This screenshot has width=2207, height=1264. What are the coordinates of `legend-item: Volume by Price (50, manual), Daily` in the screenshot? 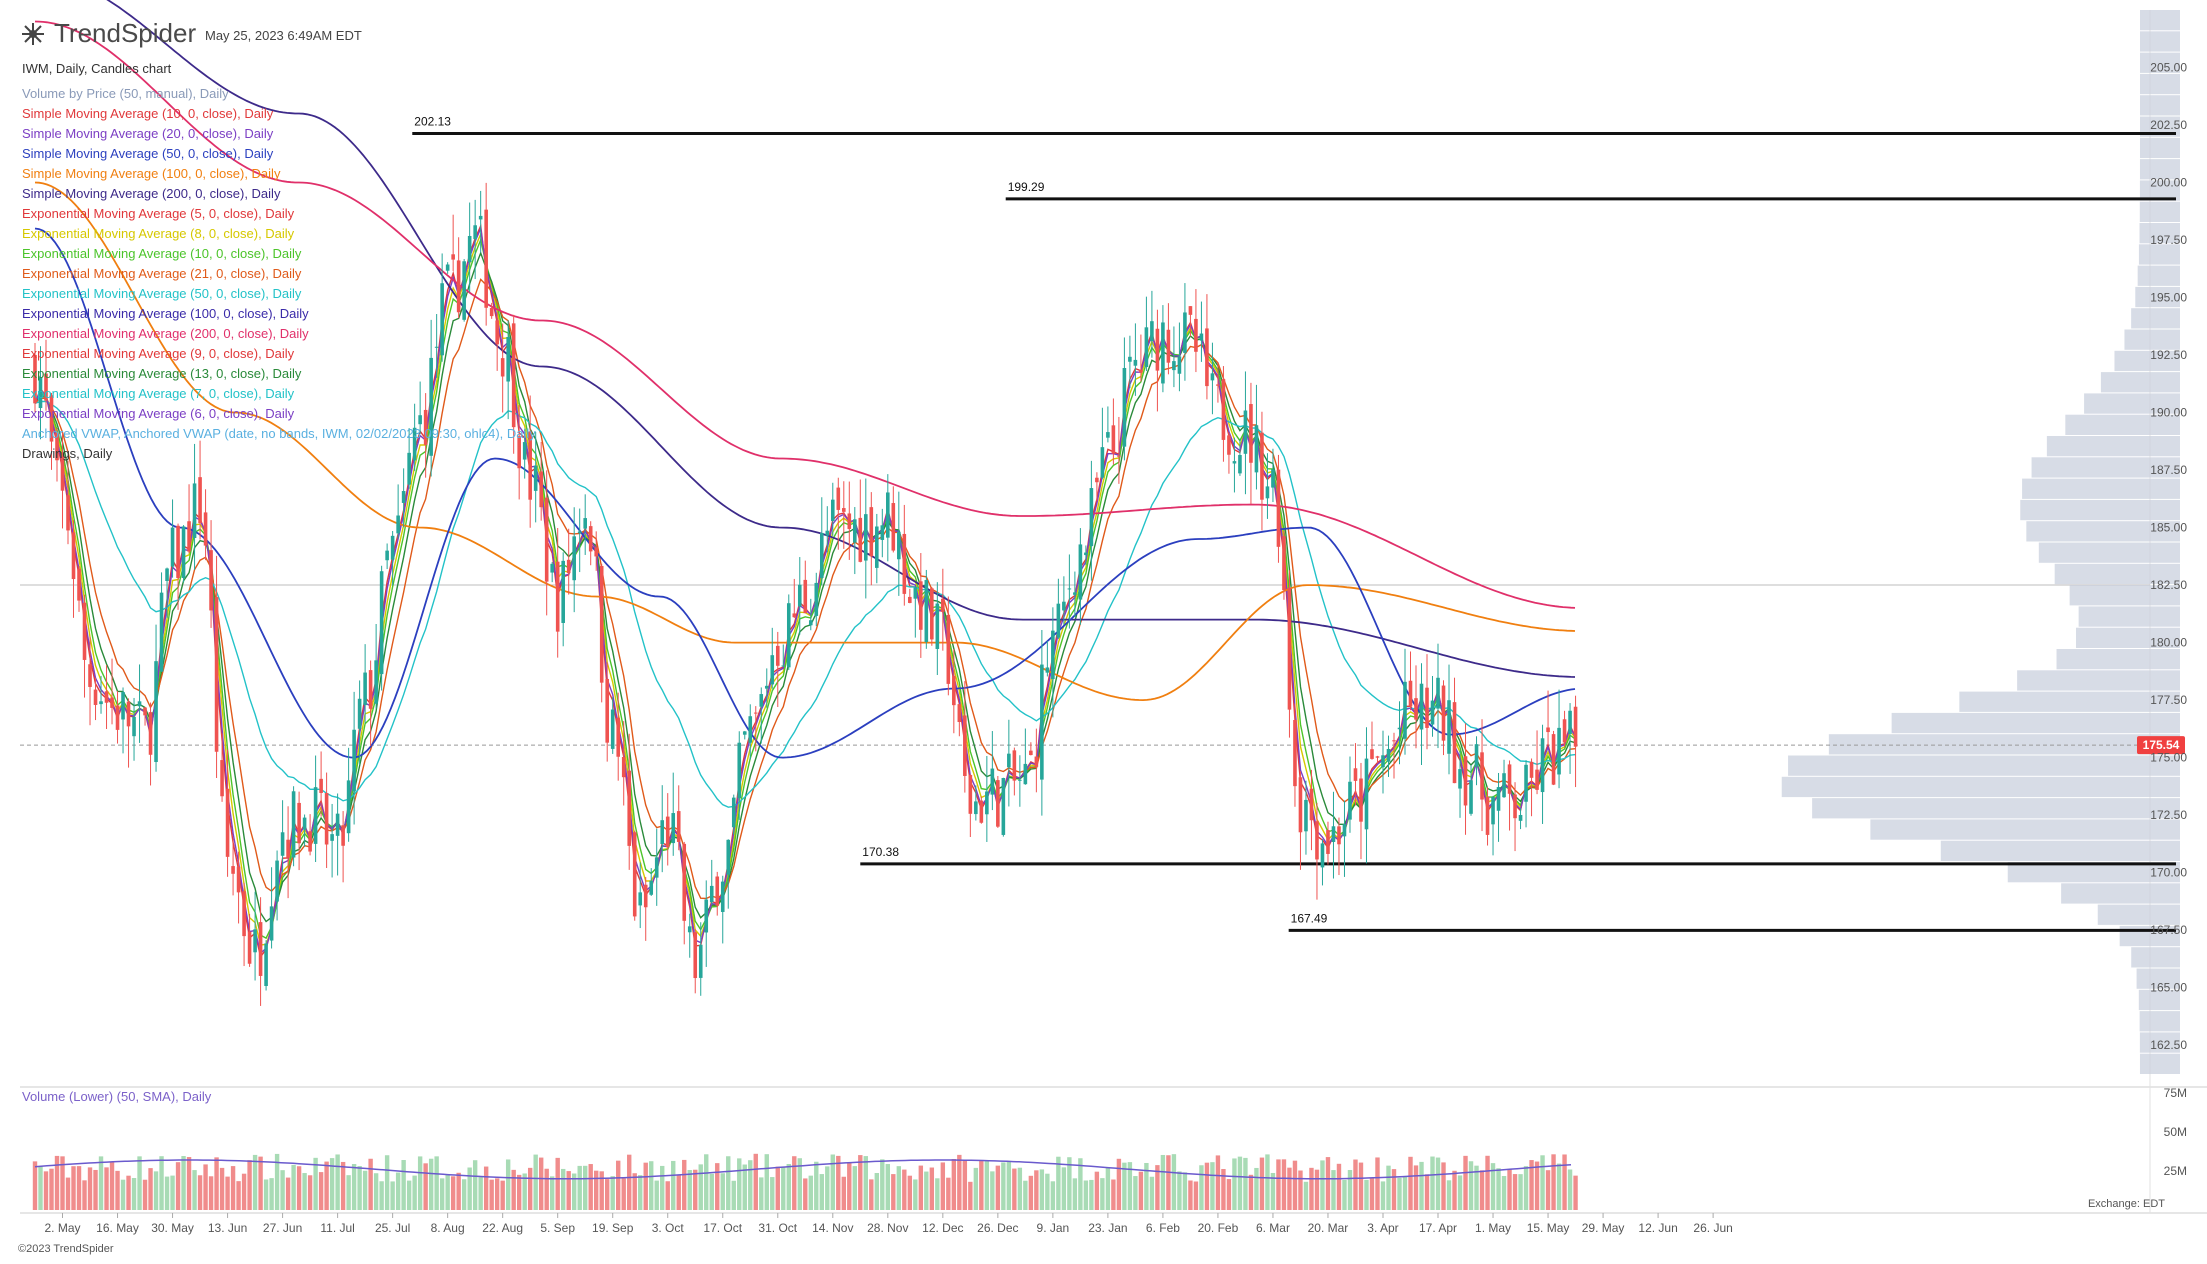 It's located at (125, 93).